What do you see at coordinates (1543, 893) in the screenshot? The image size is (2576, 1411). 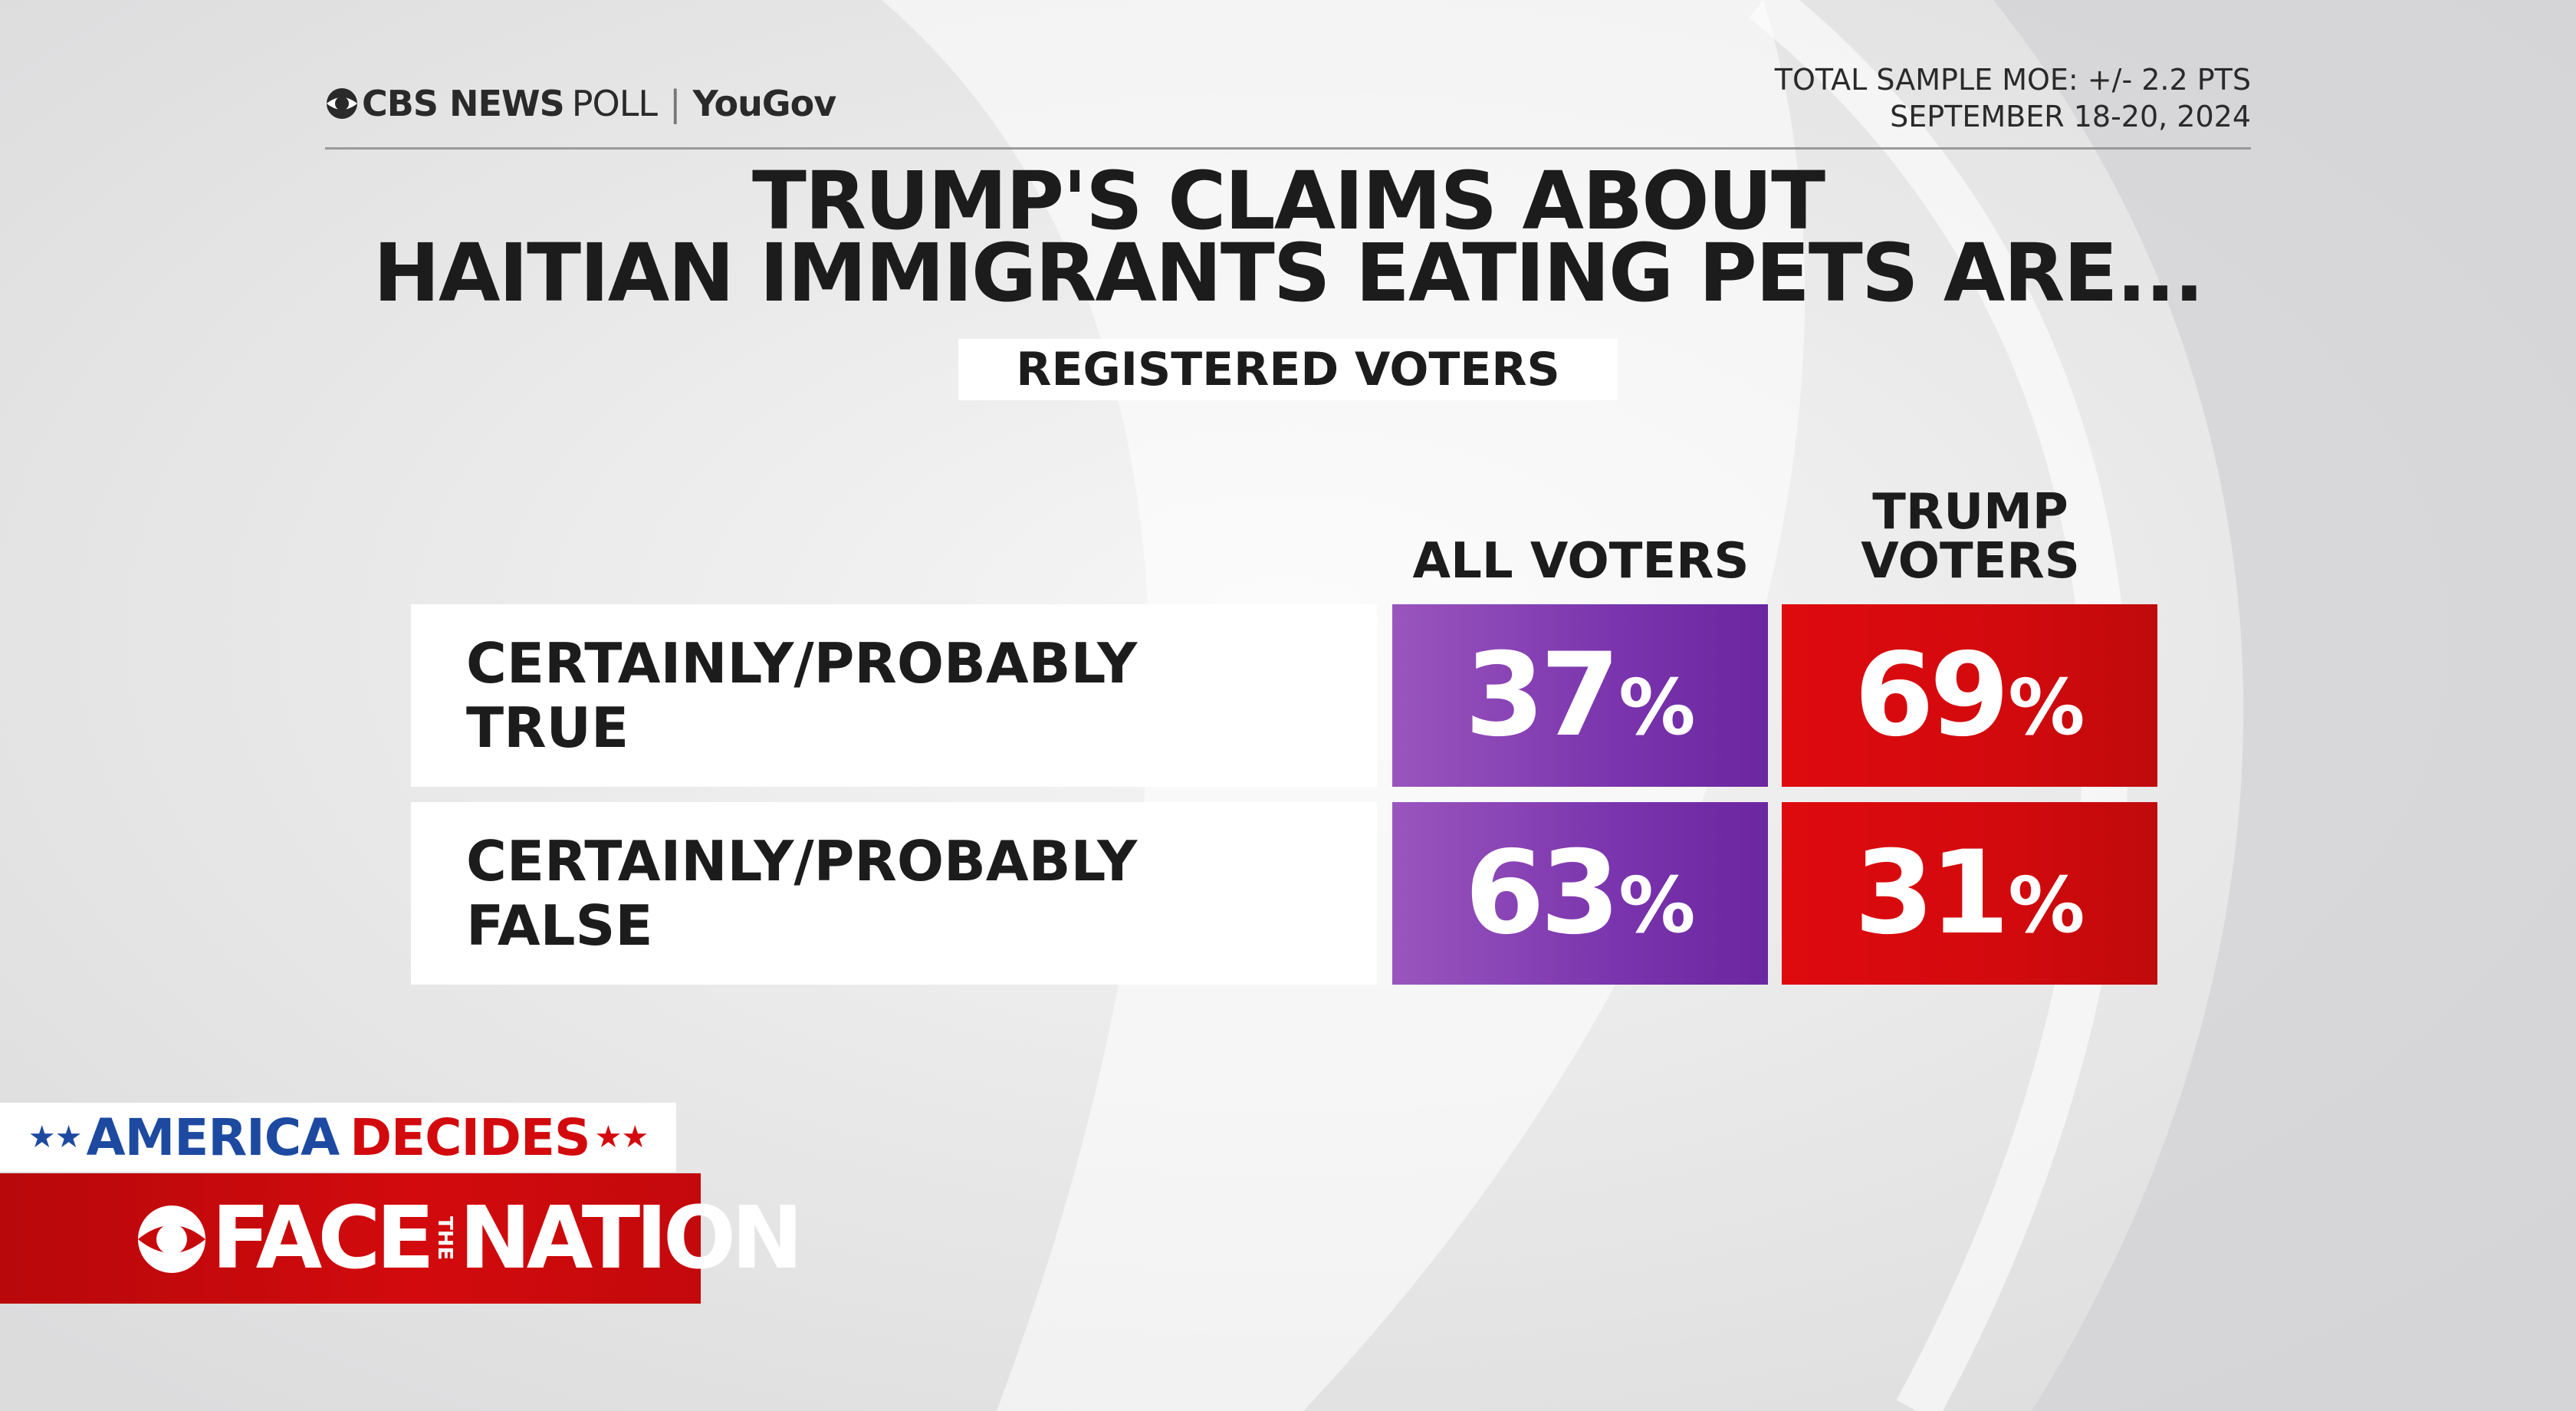 I see `value-false-all-voters: 63` at bounding box center [1543, 893].